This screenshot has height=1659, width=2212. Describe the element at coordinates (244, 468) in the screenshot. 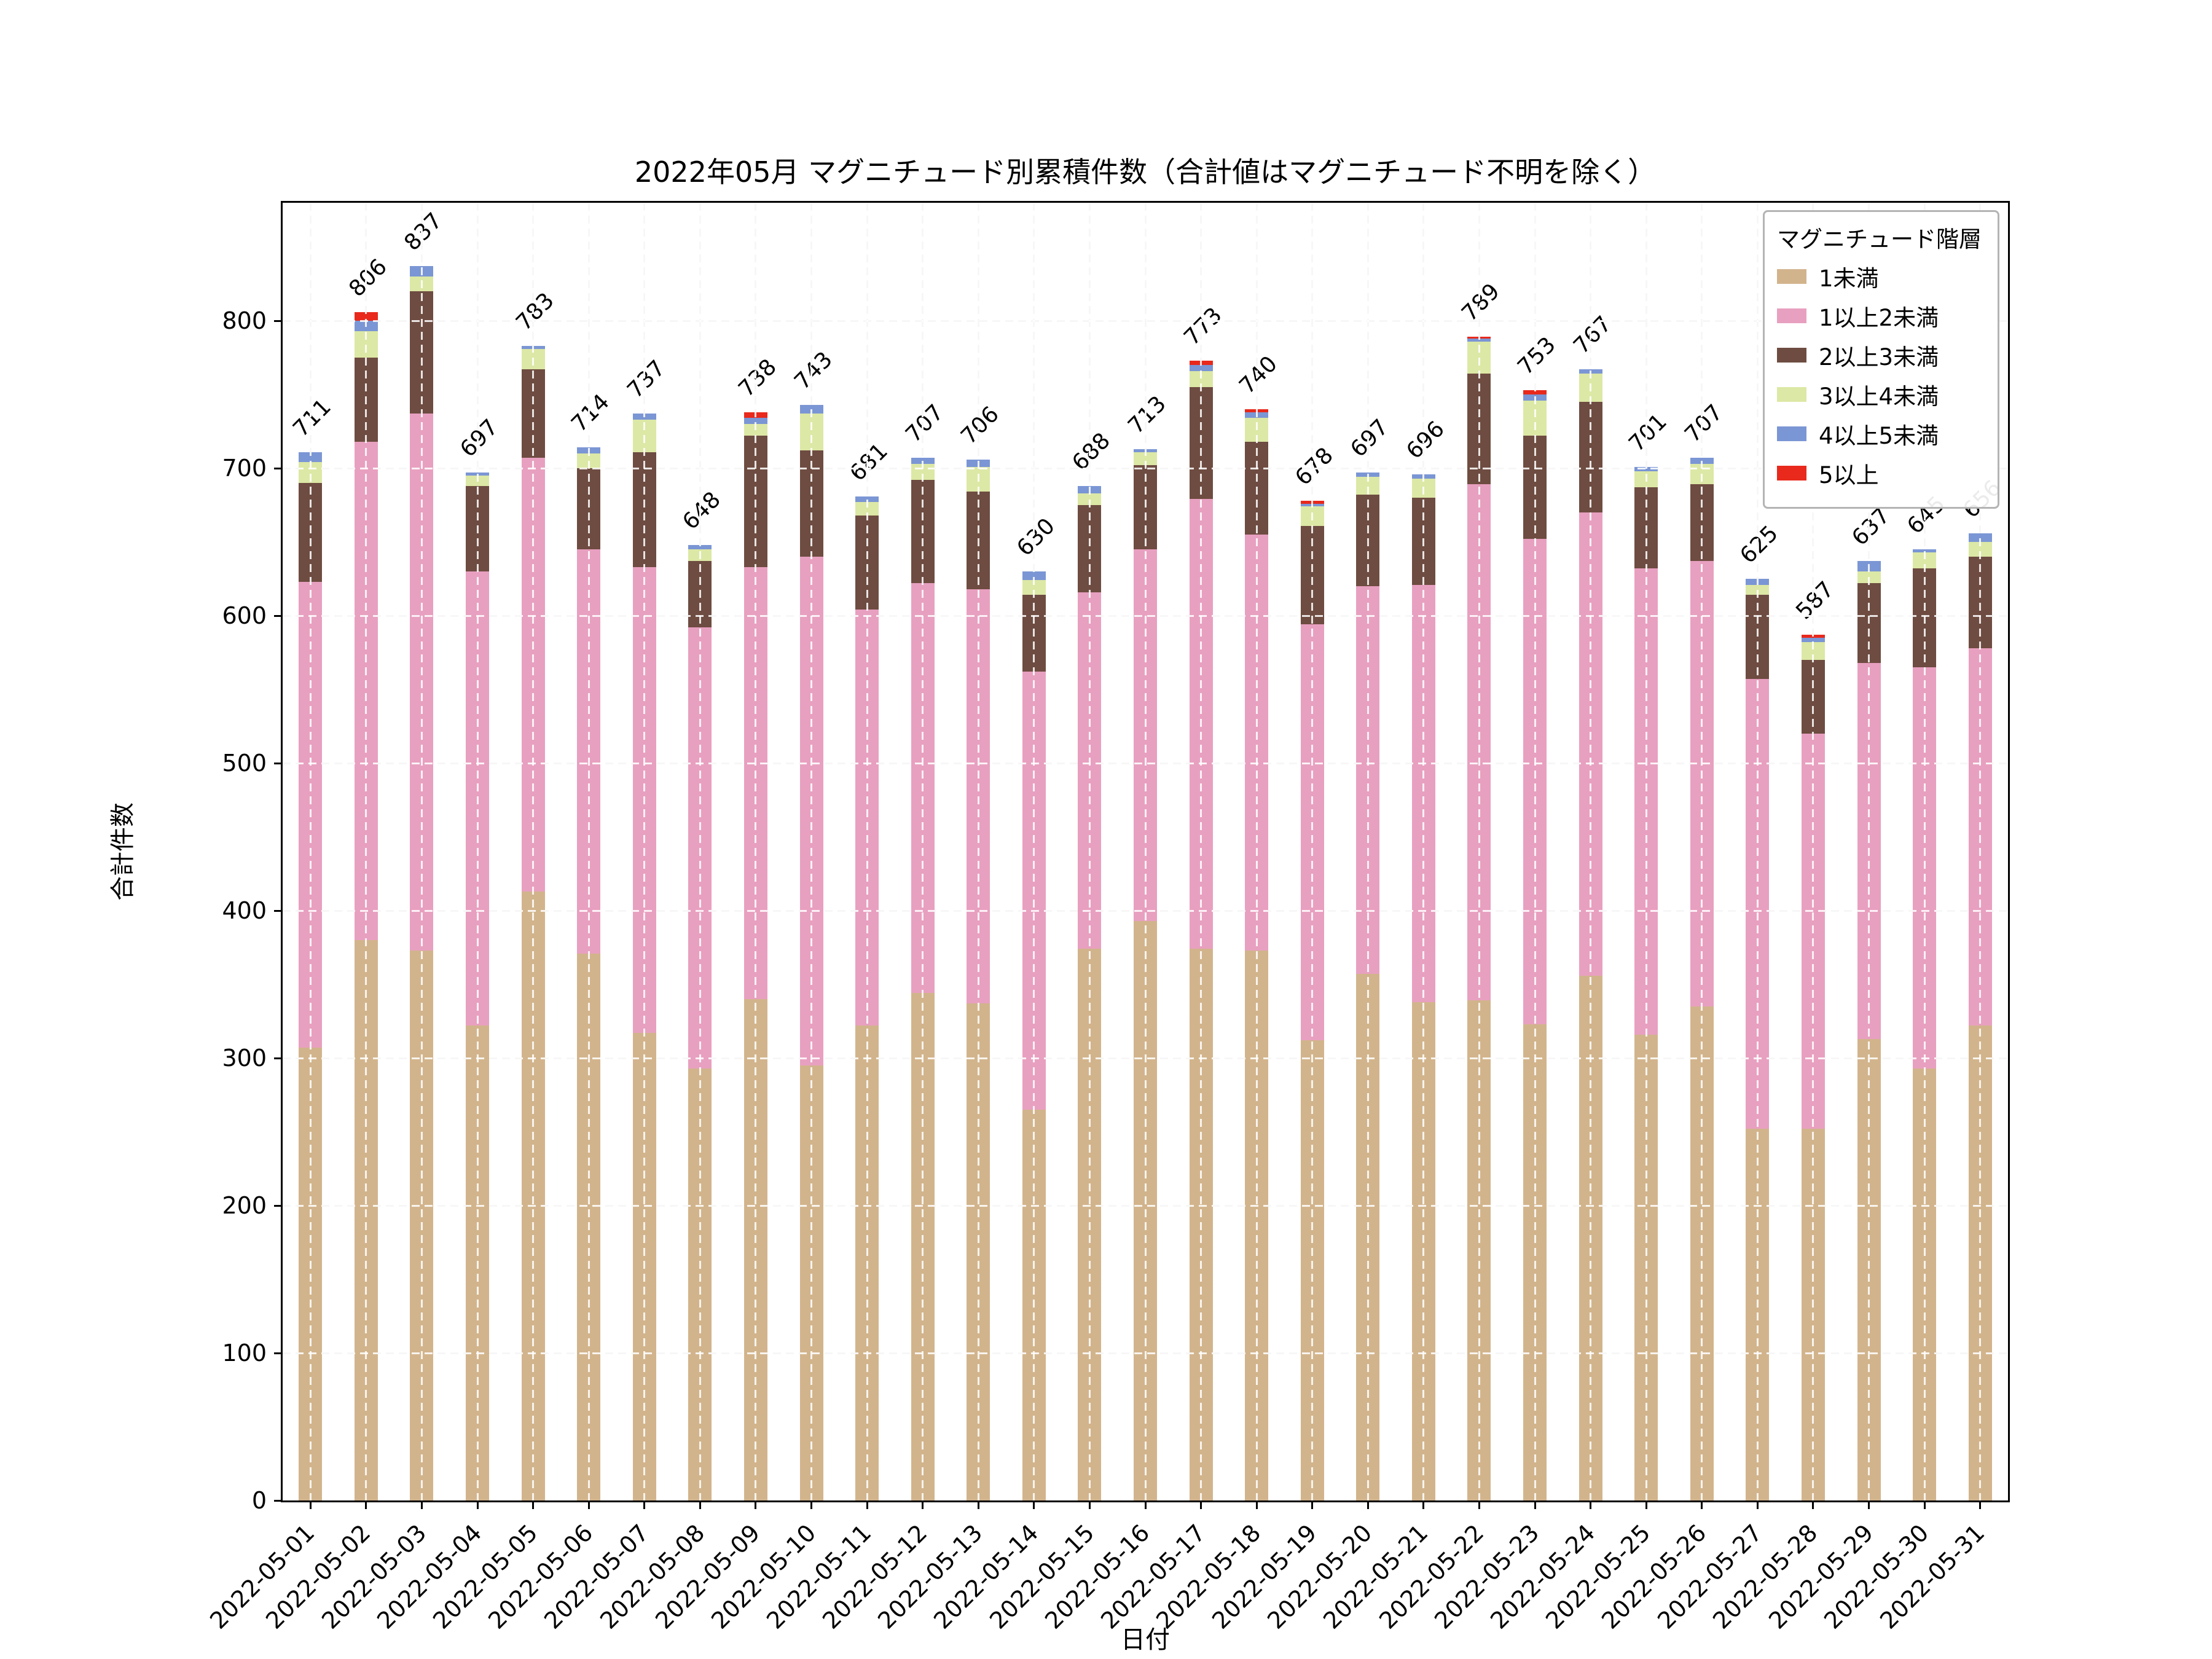

I see `y-tick-label: 700` at that location.